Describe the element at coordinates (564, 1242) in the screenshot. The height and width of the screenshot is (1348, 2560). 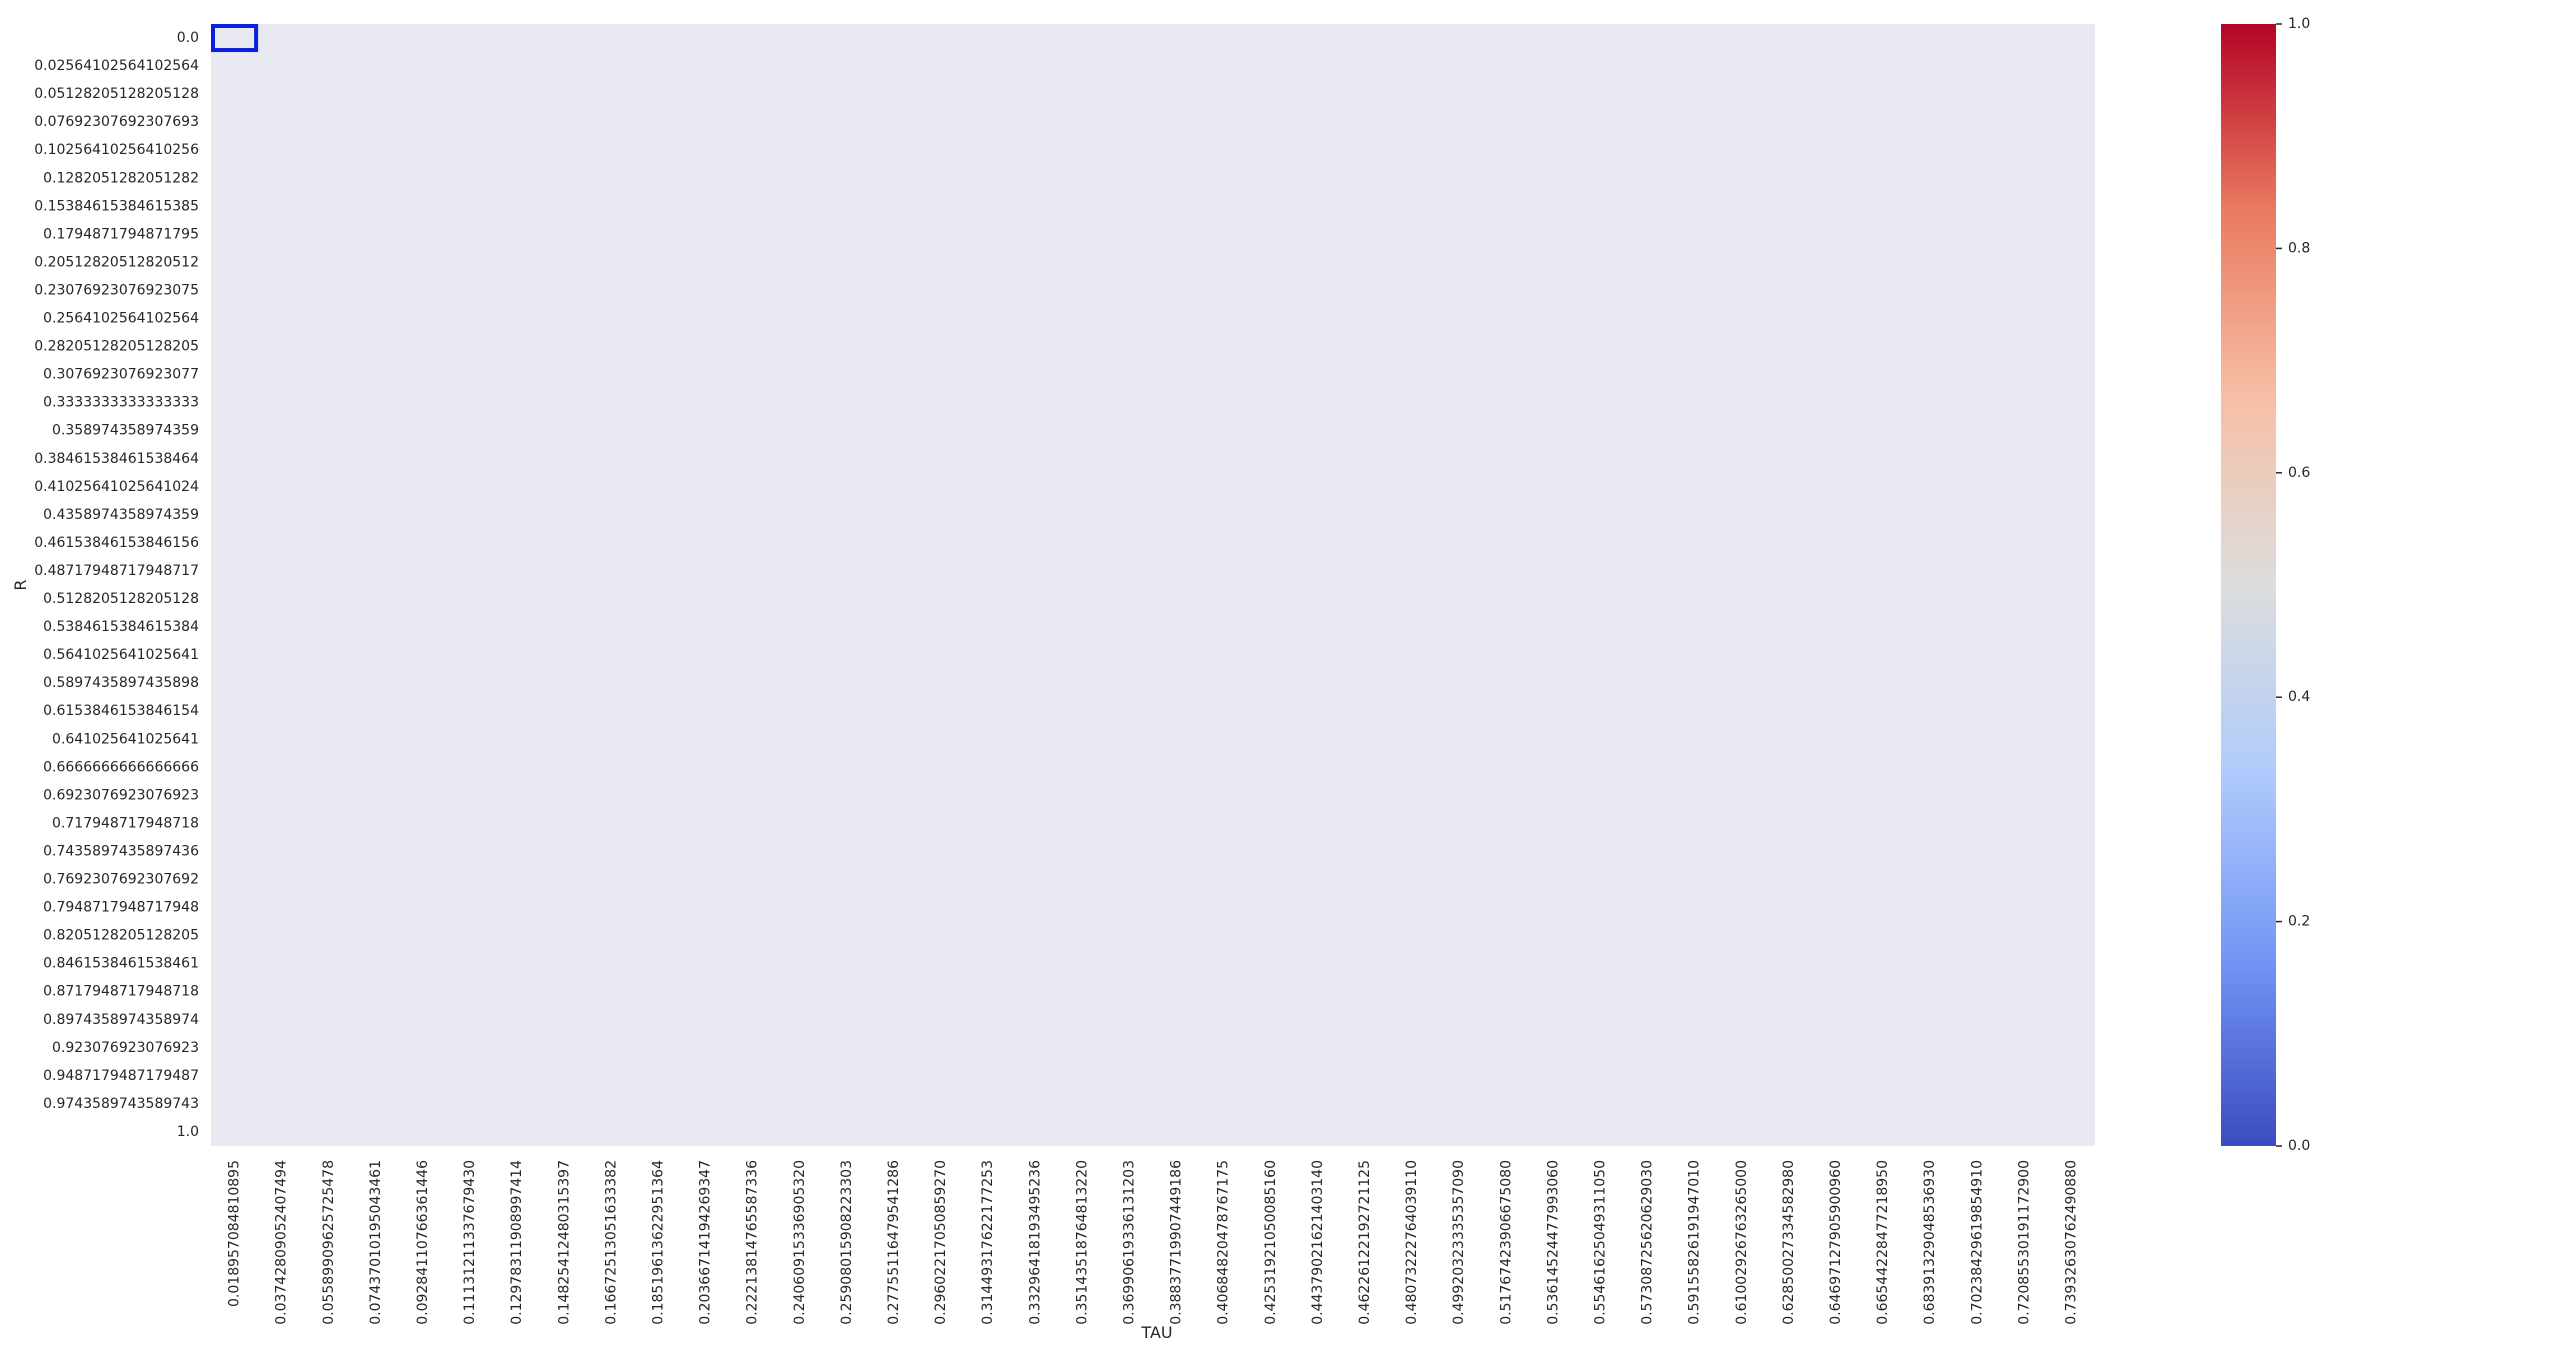
I see `x-tick-label: 0.14825412480315397` at that location.